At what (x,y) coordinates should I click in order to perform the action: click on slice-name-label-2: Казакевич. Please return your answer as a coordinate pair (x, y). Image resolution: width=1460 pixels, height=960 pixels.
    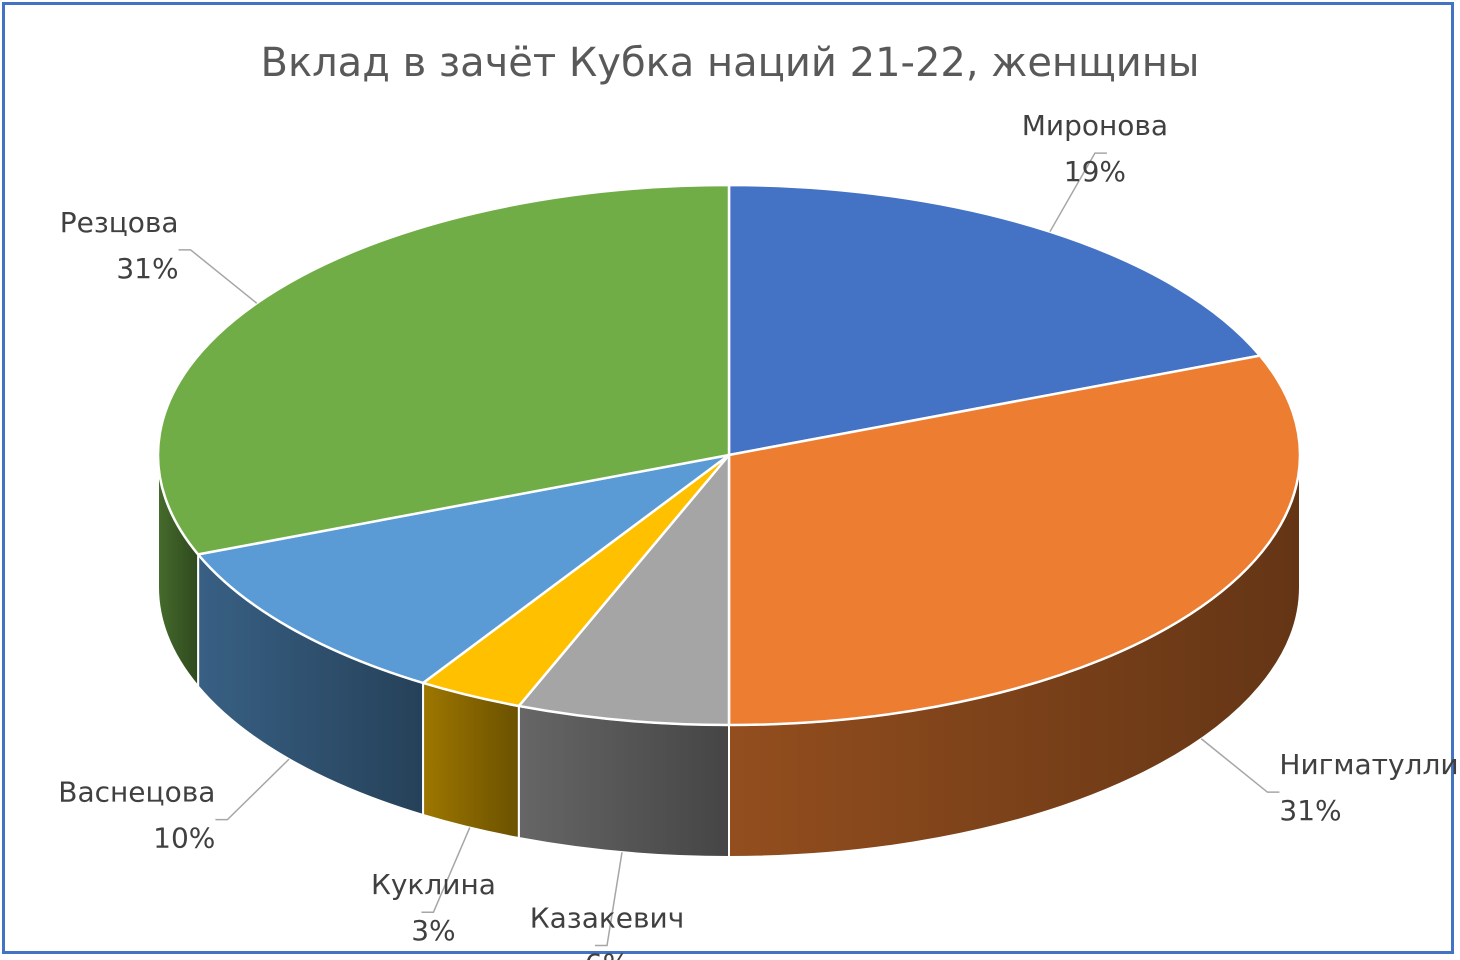
    Looking at the image, I should click on (607, 918).